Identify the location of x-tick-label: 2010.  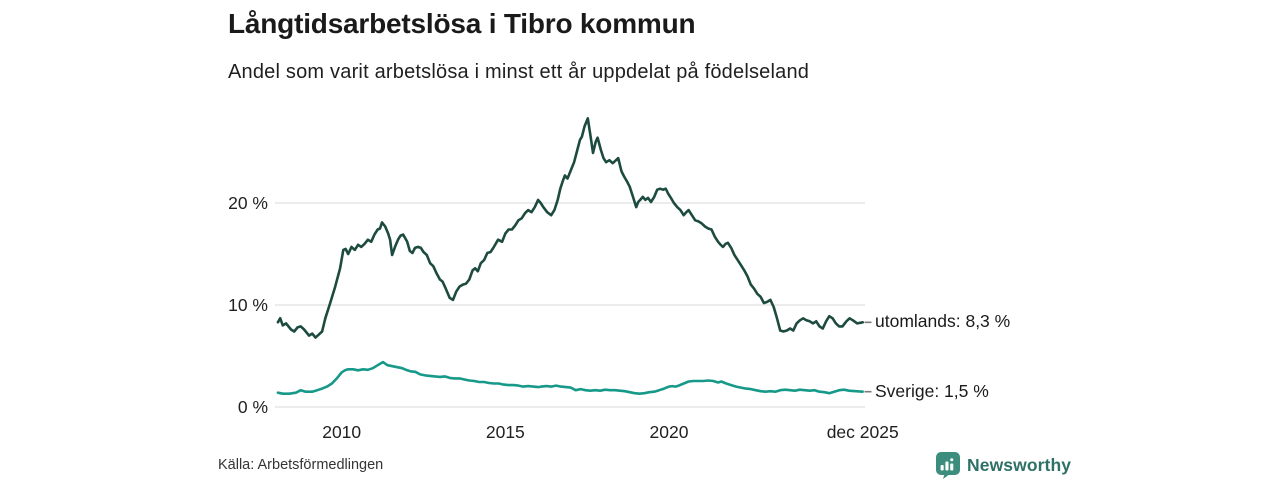
(342, 432).